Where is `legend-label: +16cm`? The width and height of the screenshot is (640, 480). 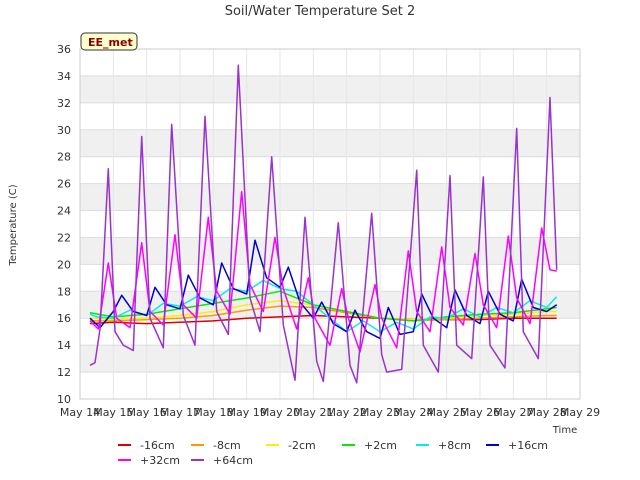 legend-label: +16cm is located at coordinates (528, 445).